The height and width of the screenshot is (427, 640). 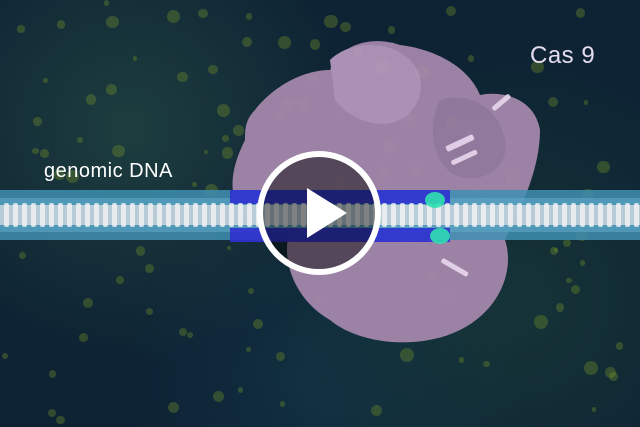 I want to click on play-icon, so click(x=327, y=213).